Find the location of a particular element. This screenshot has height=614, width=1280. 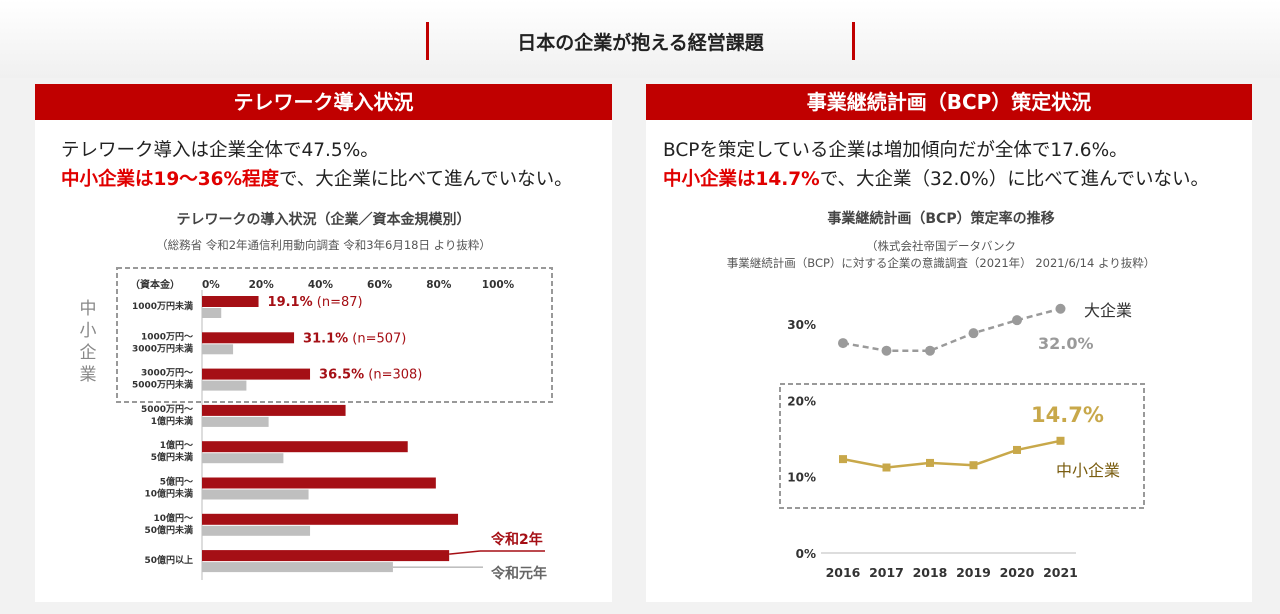

x-tick-label: 40% is located at coordinates (321, 285).